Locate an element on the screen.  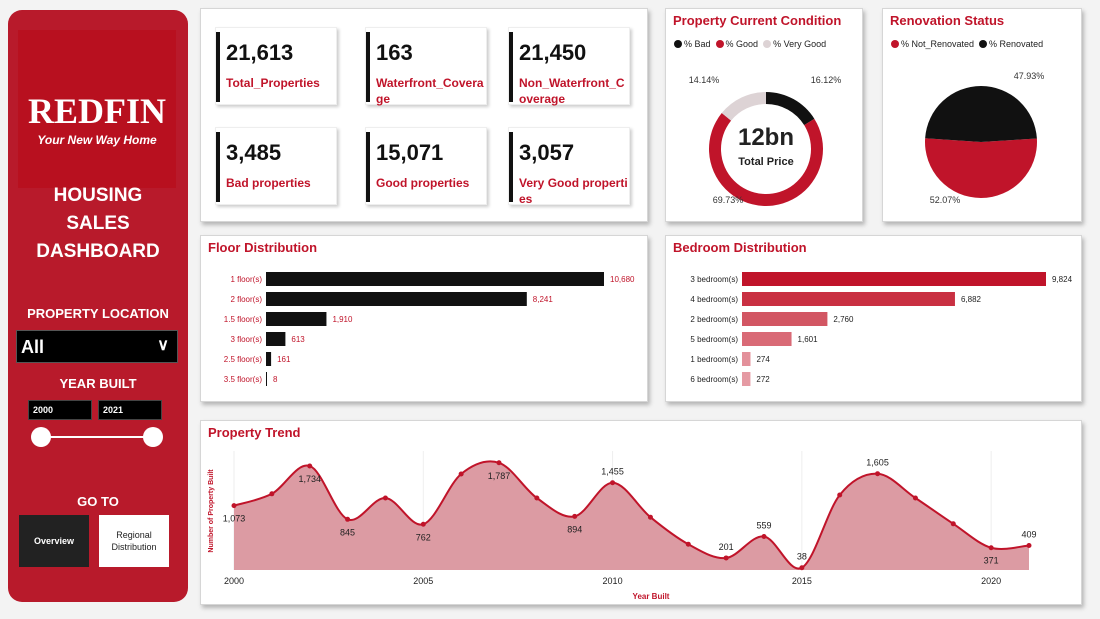
year-slider-track is located at coordinates (97, 437).